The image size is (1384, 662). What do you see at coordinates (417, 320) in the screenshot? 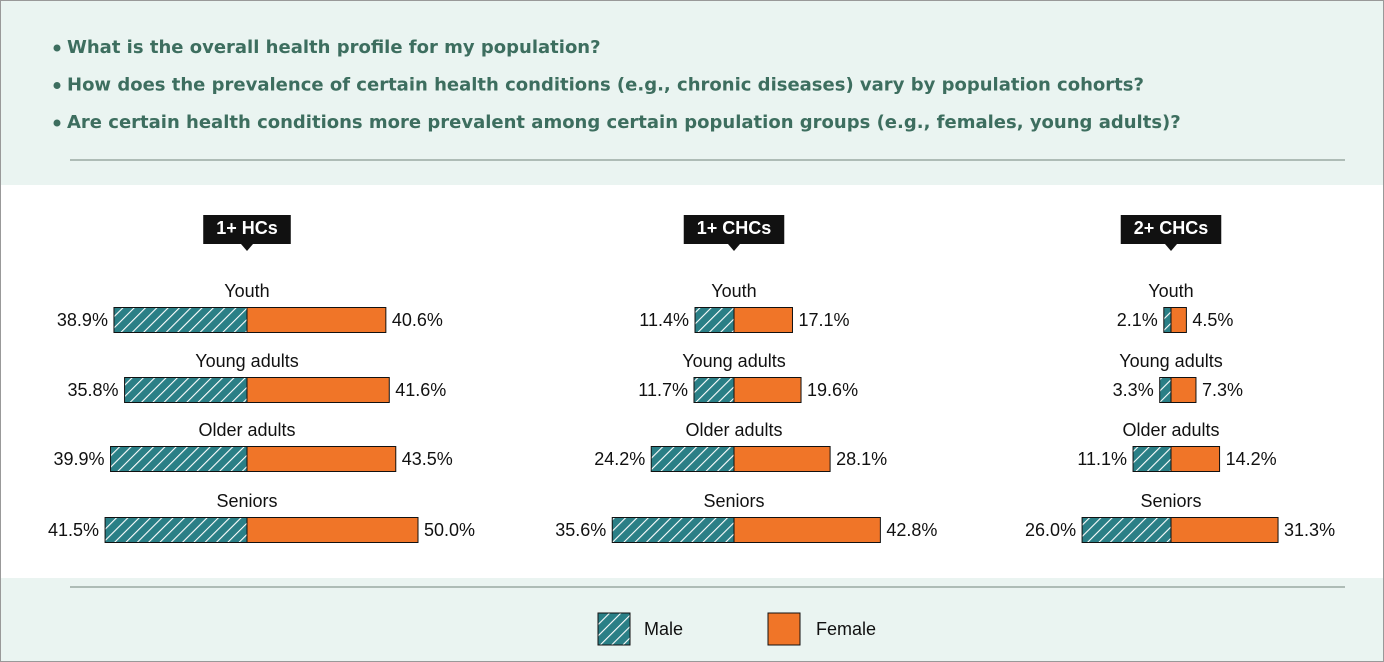
I see `value-label: 40.6%` at bounding box center [417, 320].